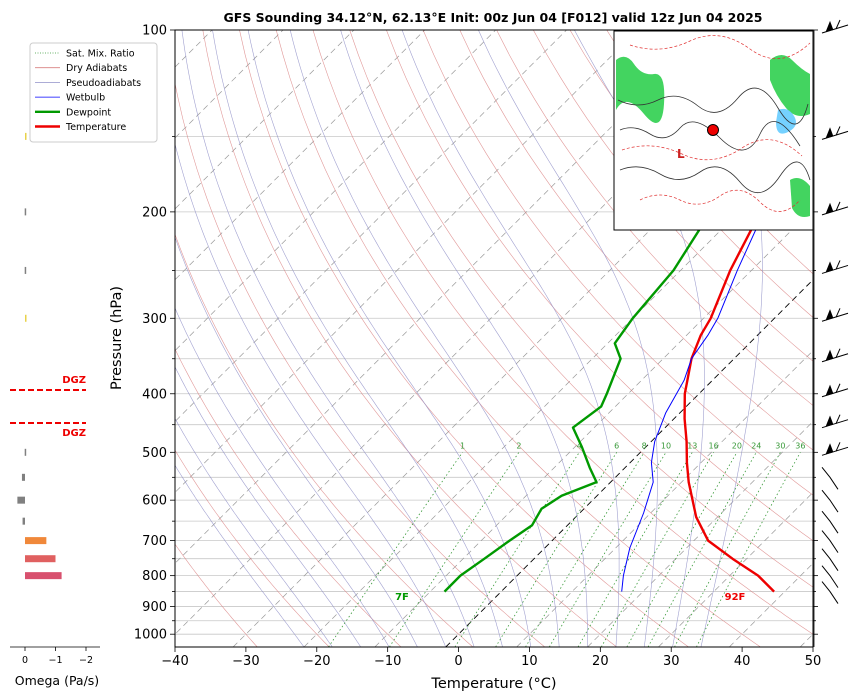 This screenshot has height=700, width=851. What do you see at coordinates (55, 660) in the screenshot?
I see `omega-tick-label: −1` at bounding box center [55, 660].